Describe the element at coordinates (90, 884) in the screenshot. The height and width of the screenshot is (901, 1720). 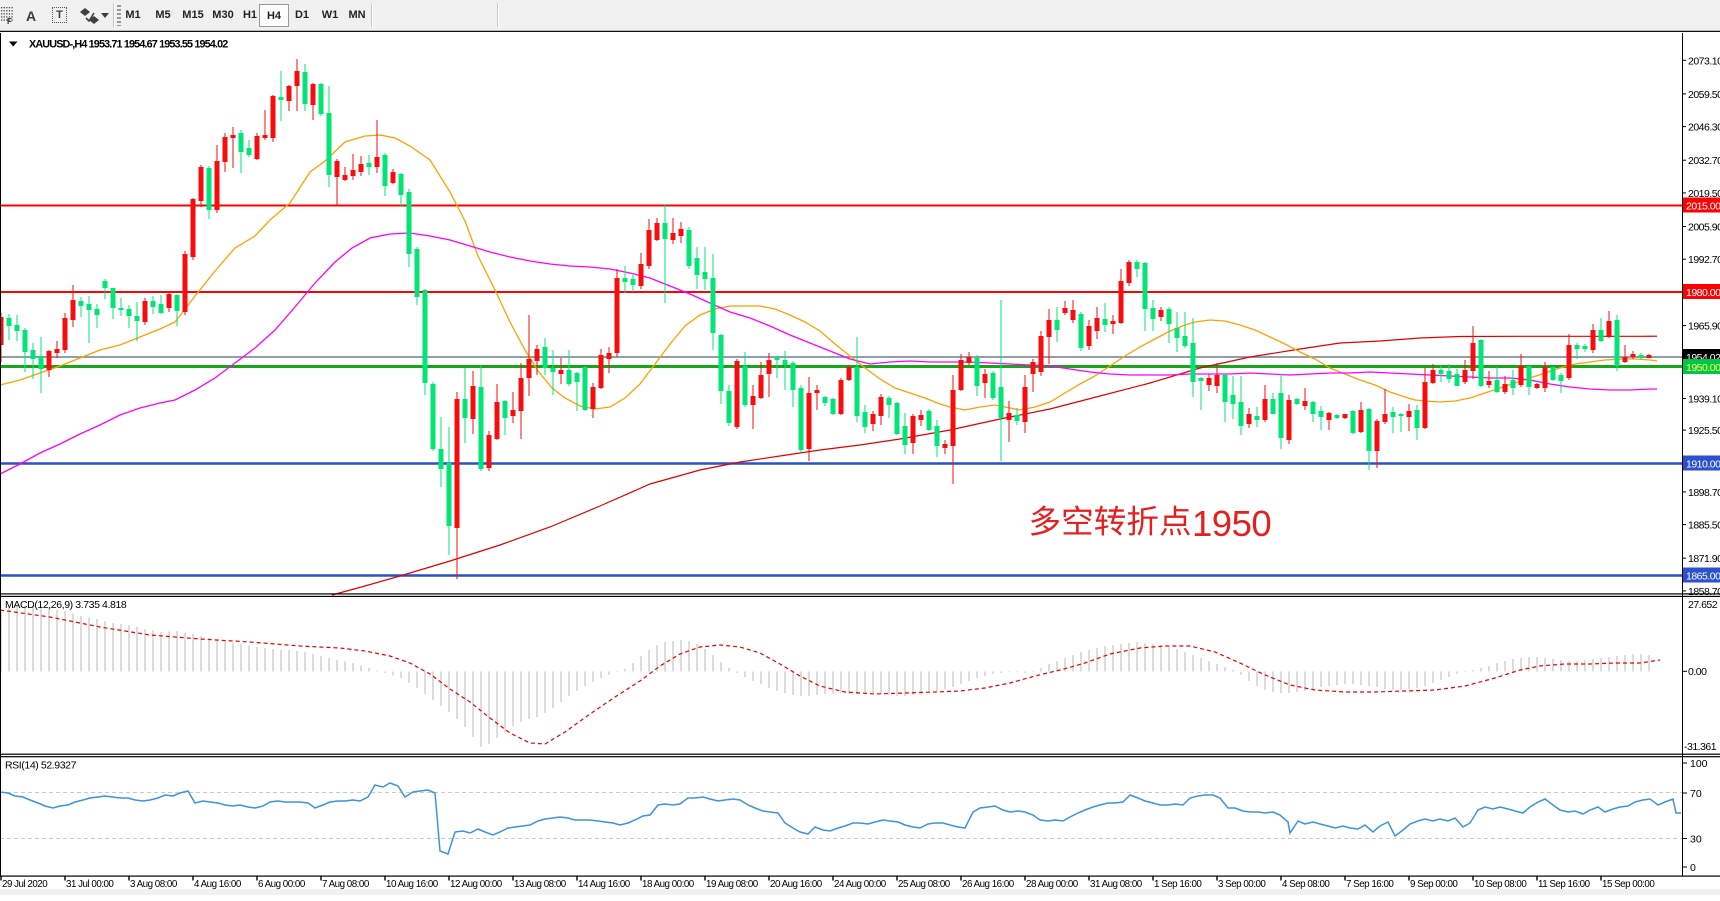
I see `svg-text: 31 Jul 00:00` at that location.